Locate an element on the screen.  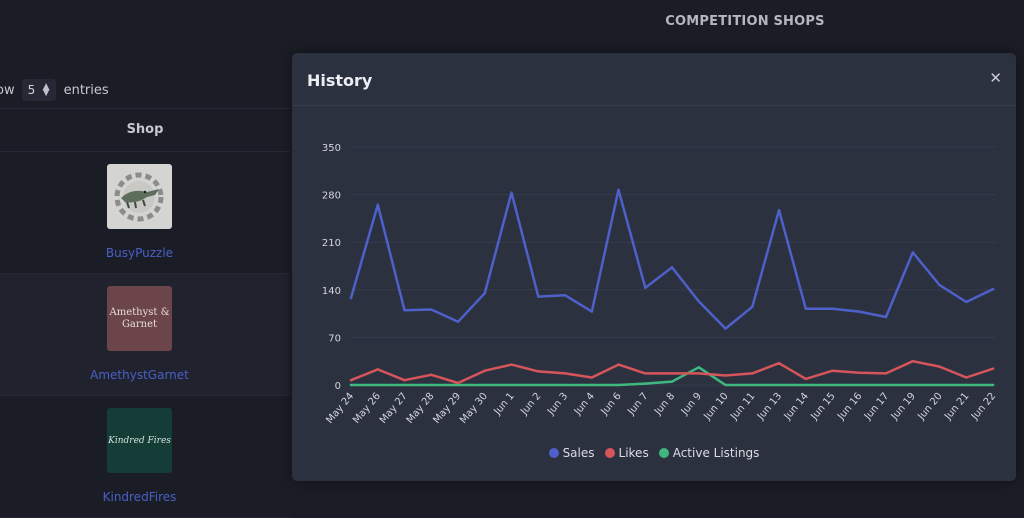
y-tick-label: 70 is located at coordinates (334, 338).